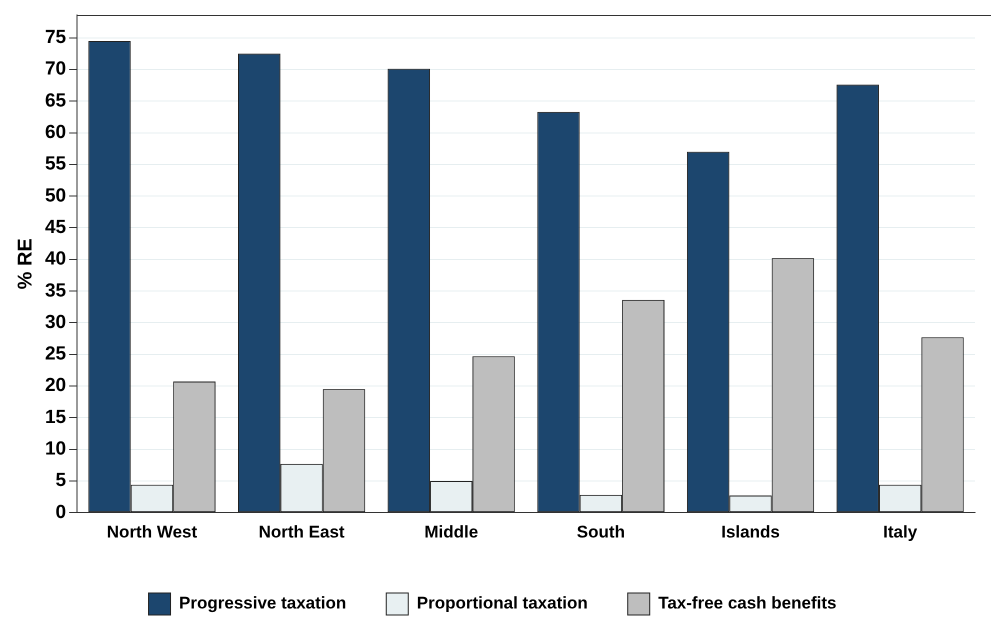  Describe the element at coordinates (600, 532) in the screenshot. I see `x-tick-label: South` at that location.